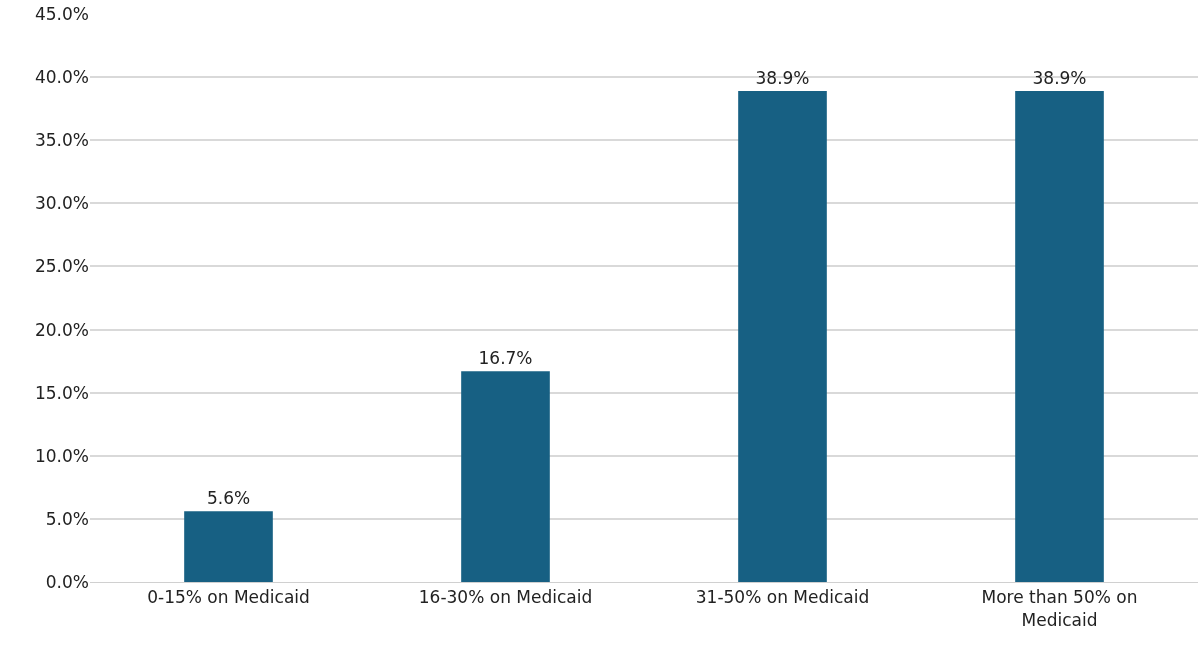 This screenshot has height=652, width=1202. What do you see at coordinates (228, 597) in the screenshot?
I see `x-tick-label: 0-15% on Medicaid` at bounding box center [228, 597].